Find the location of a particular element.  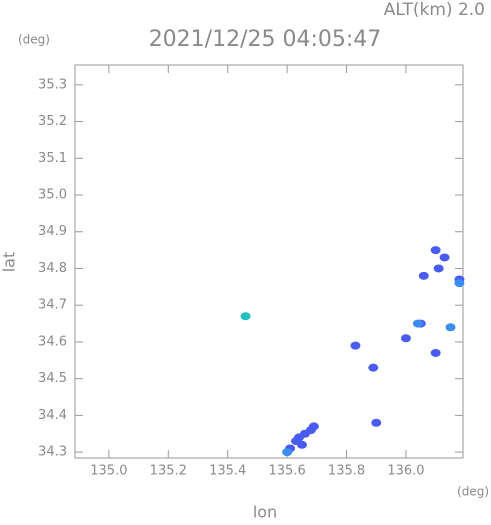

x-tick-label: 135.0 is located at coordinates (108, 471).